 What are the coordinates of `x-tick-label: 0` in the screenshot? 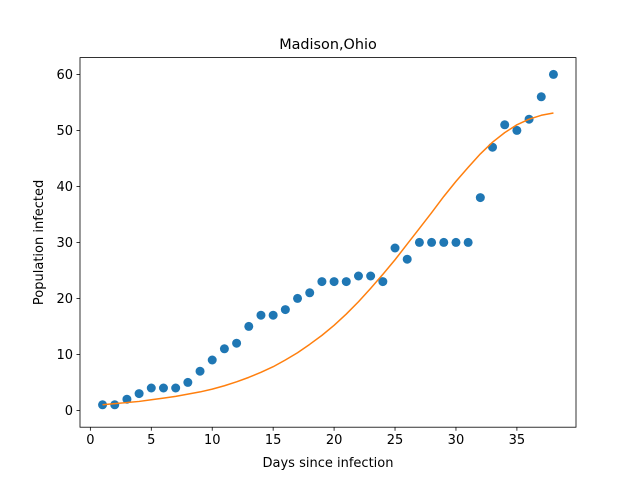 It's located at (90, 440).